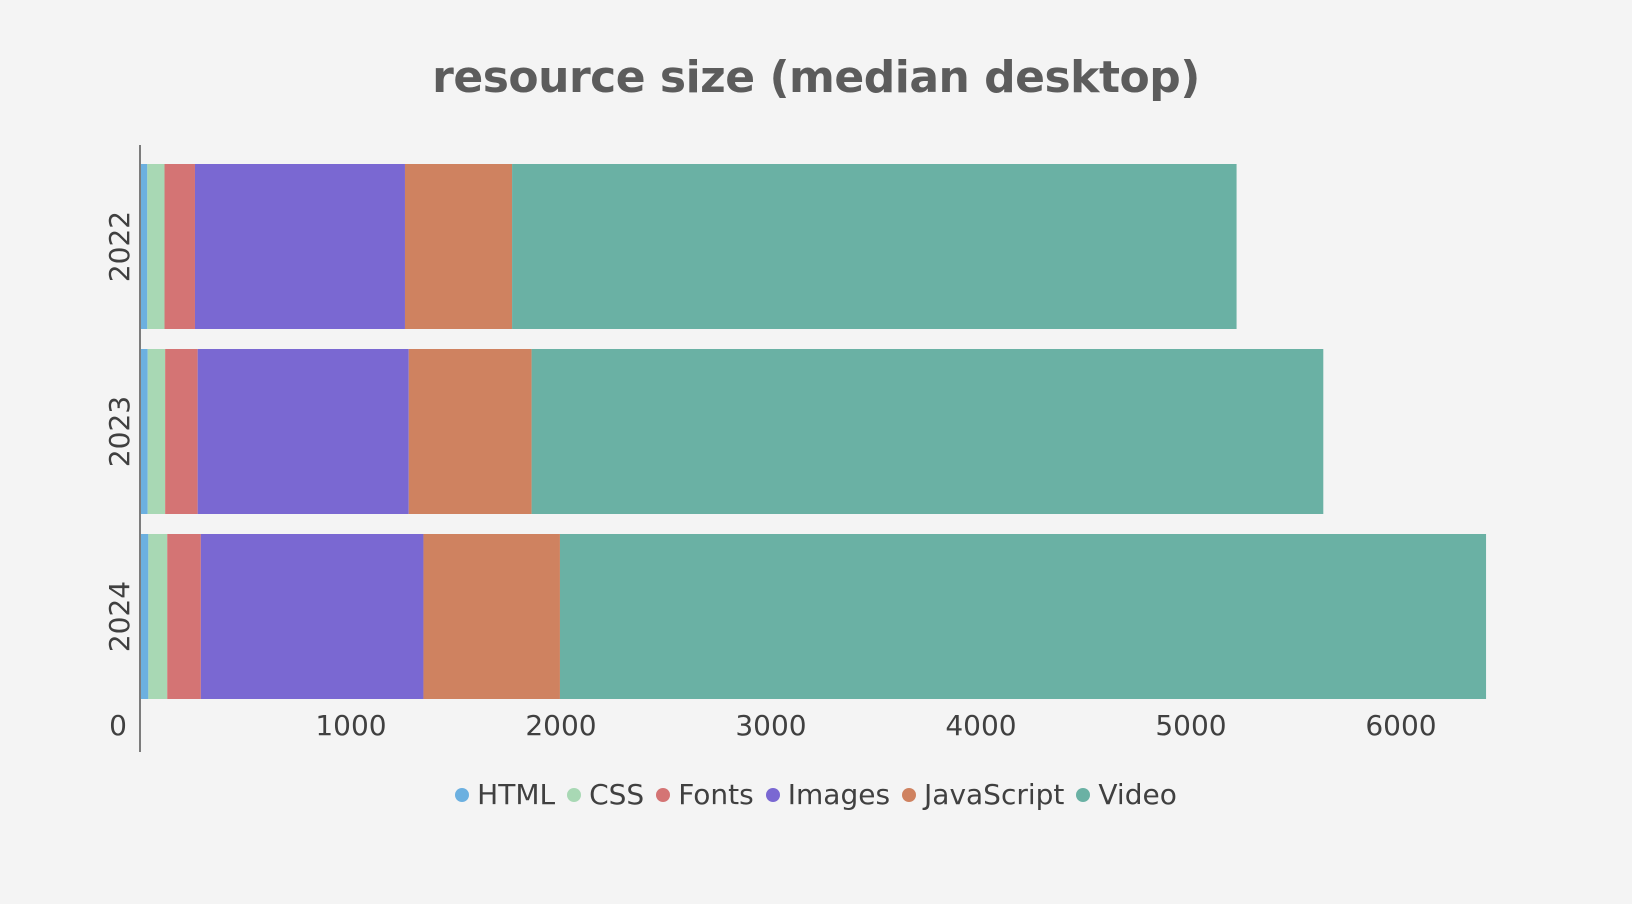  What do you see at coordinates (312, 616) in the screenshot?
I see `bar-segment-images-2024` at bounding box center [312, 616].